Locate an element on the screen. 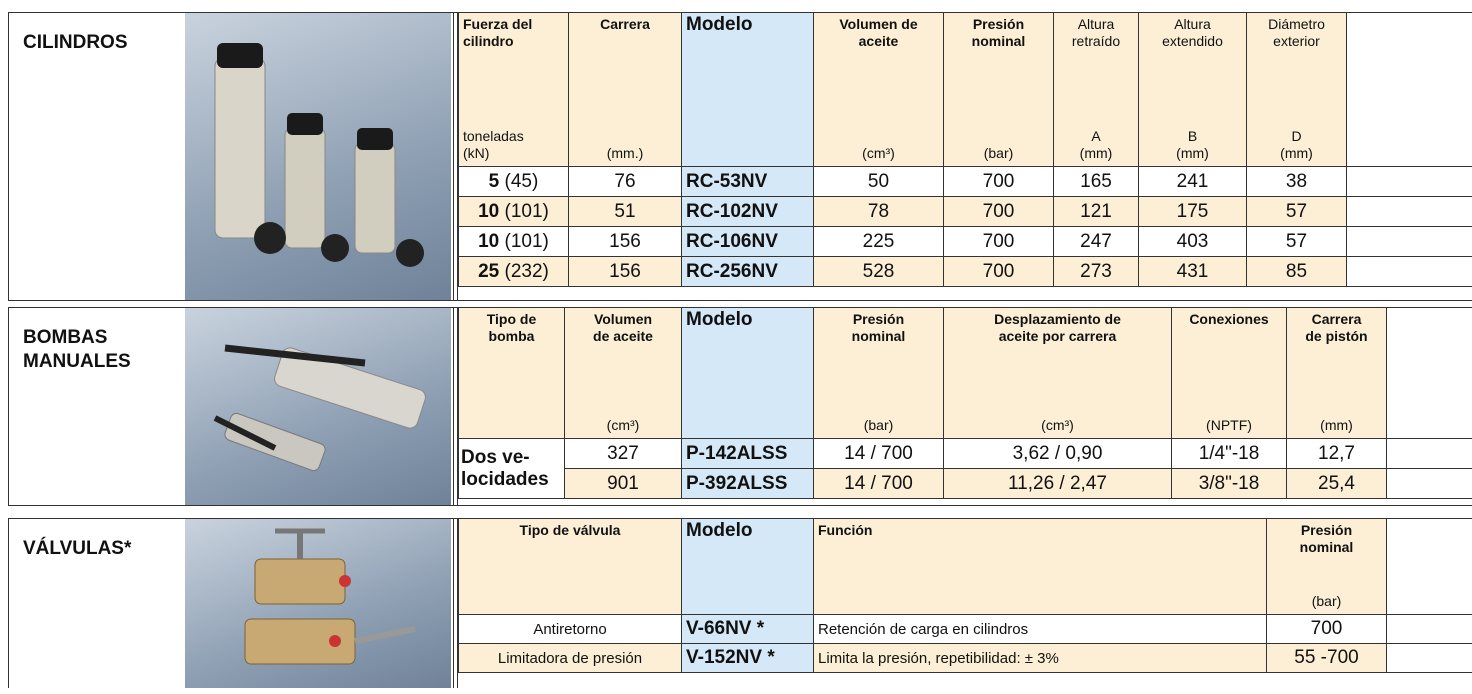 Image resolution: width=1472 pixels, height=694 pixels. cell: 76 is located at coordinates (625, 182).